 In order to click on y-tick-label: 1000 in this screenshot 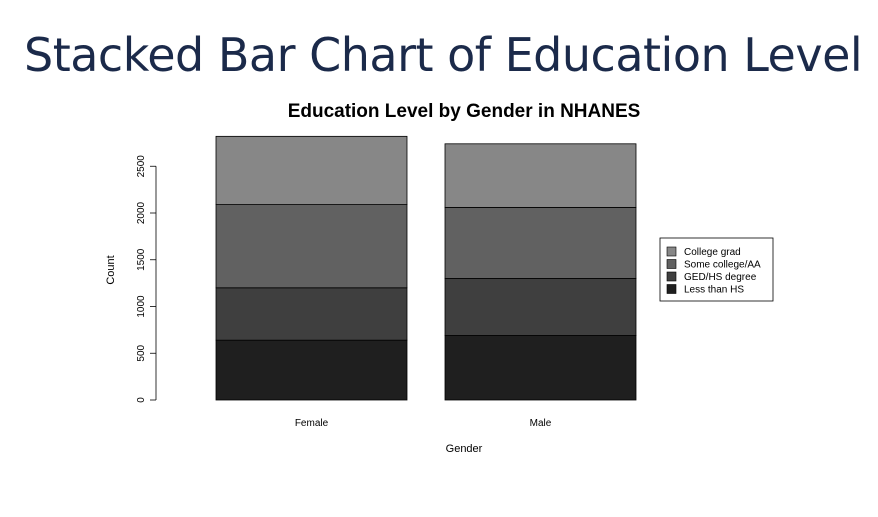, I will do `click(141, 306)`.